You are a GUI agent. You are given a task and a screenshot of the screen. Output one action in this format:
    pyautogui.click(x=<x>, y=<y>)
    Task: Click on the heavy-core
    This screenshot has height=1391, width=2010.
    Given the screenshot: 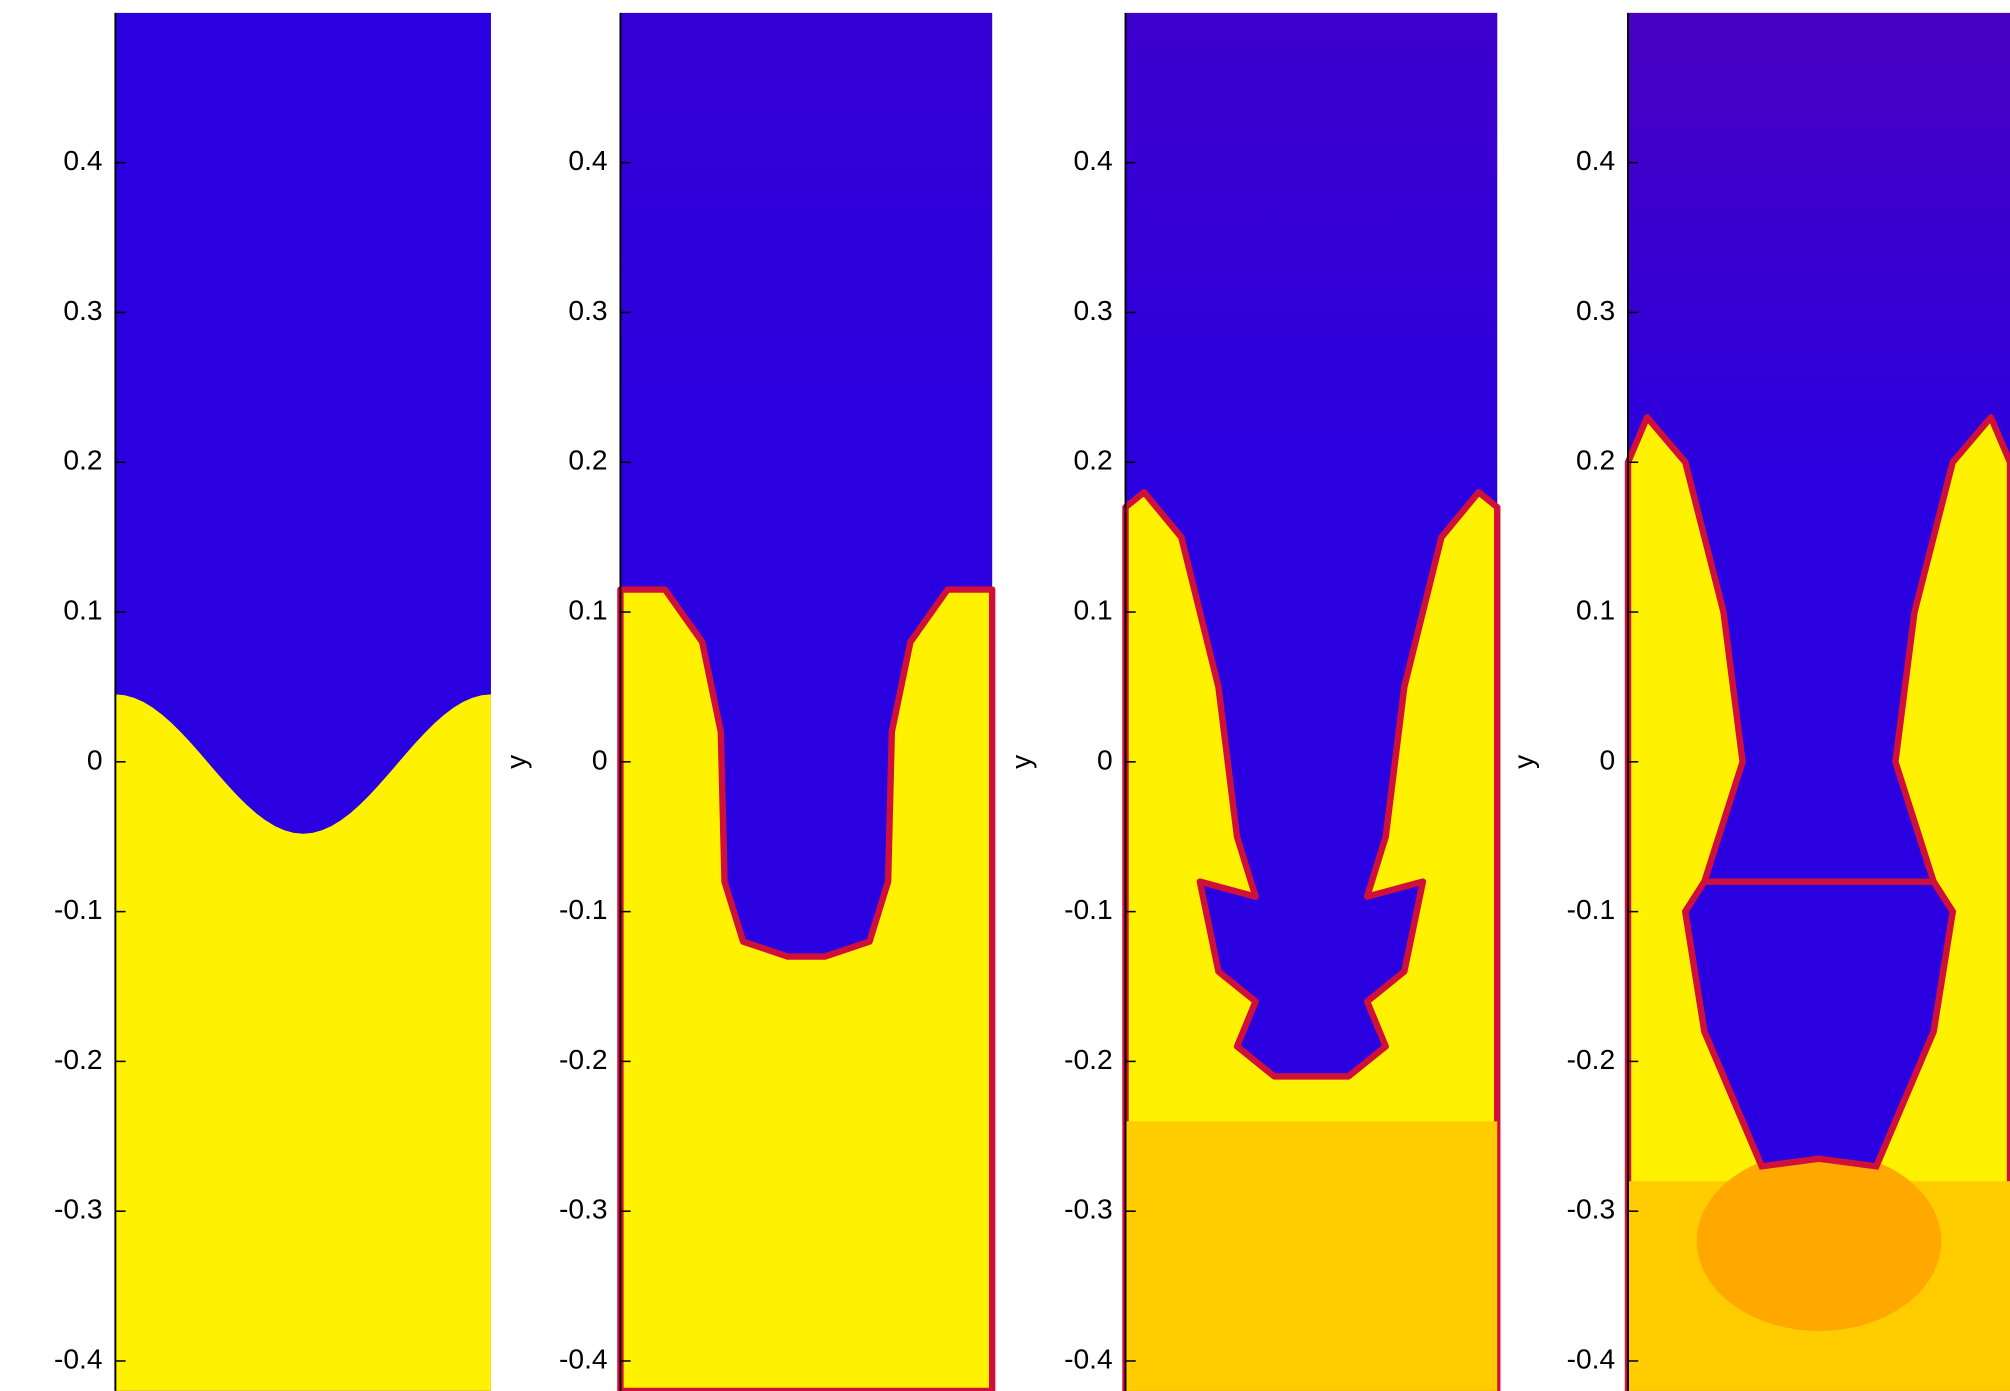 What is the action you would take?
    pyautogui.click(x=1819, y=1241)
    